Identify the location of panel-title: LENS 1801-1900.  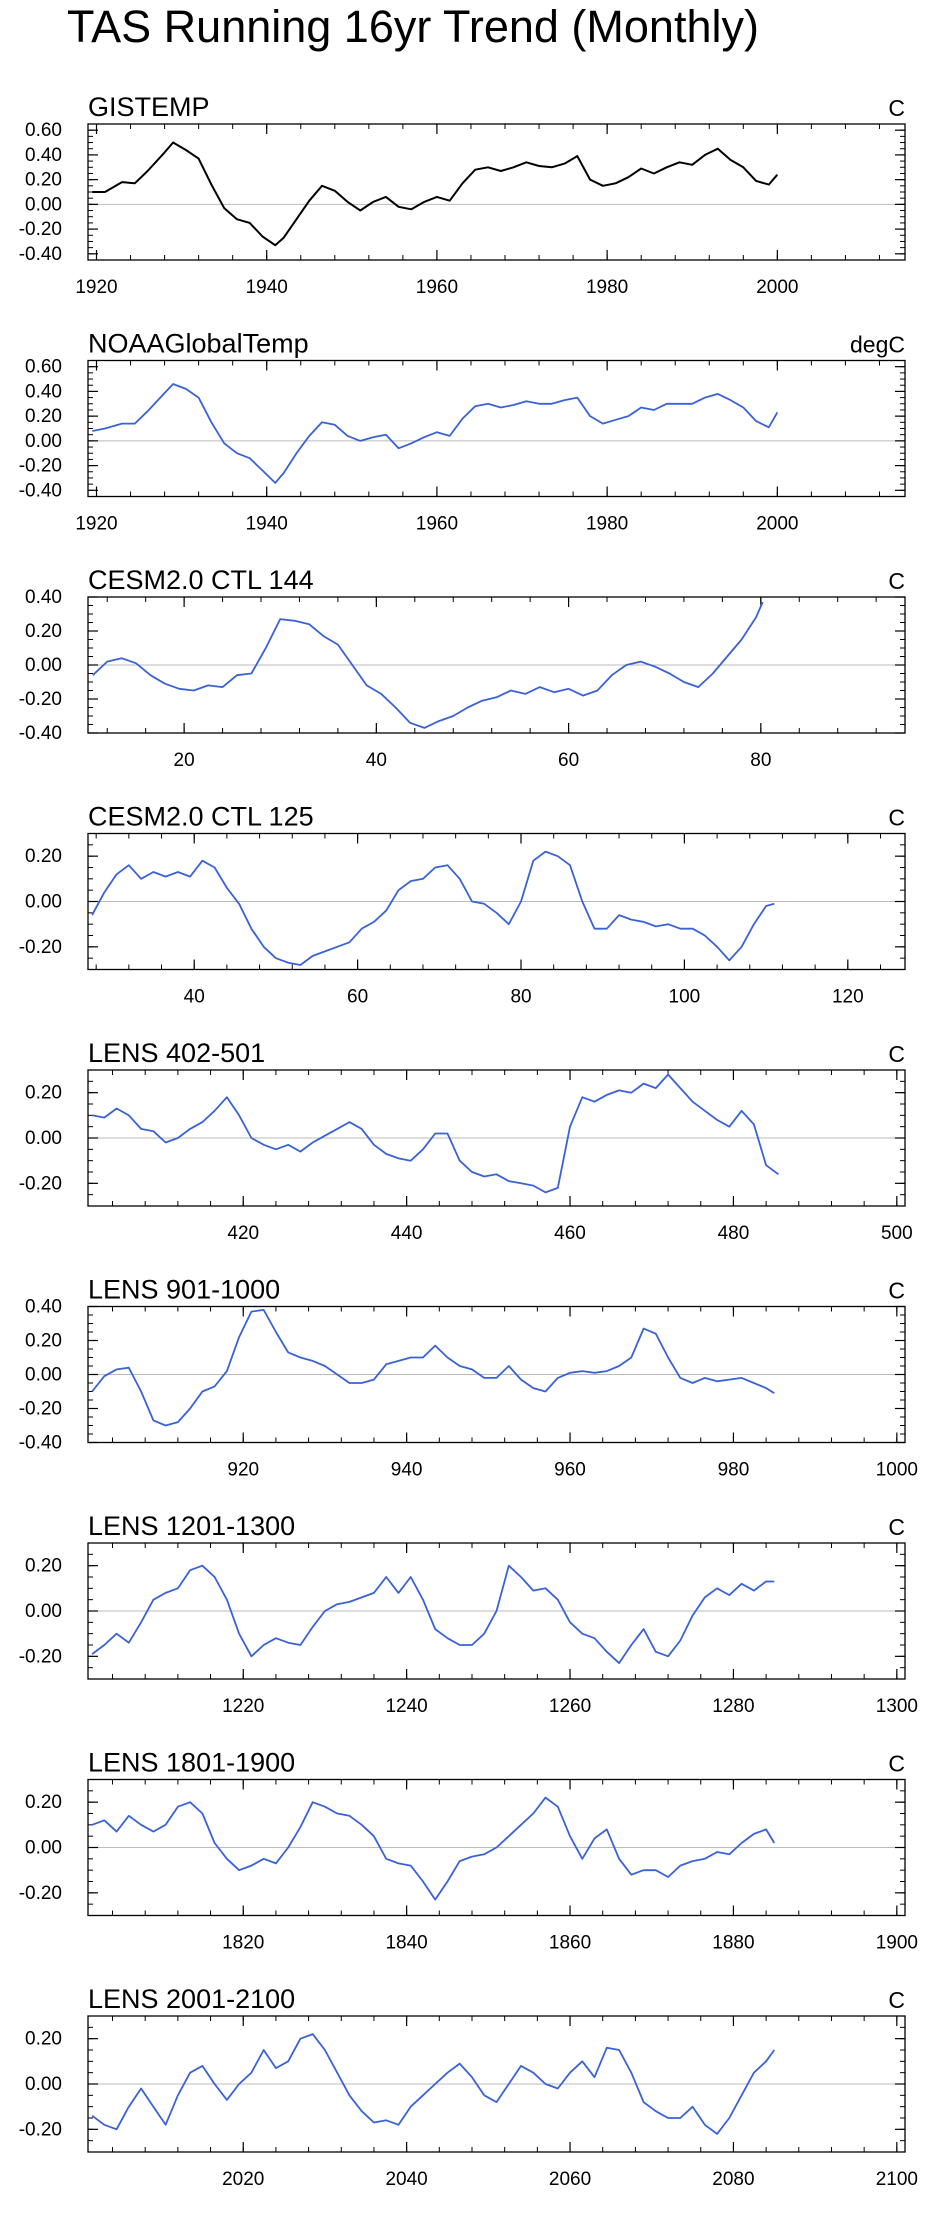
(191, 1763).